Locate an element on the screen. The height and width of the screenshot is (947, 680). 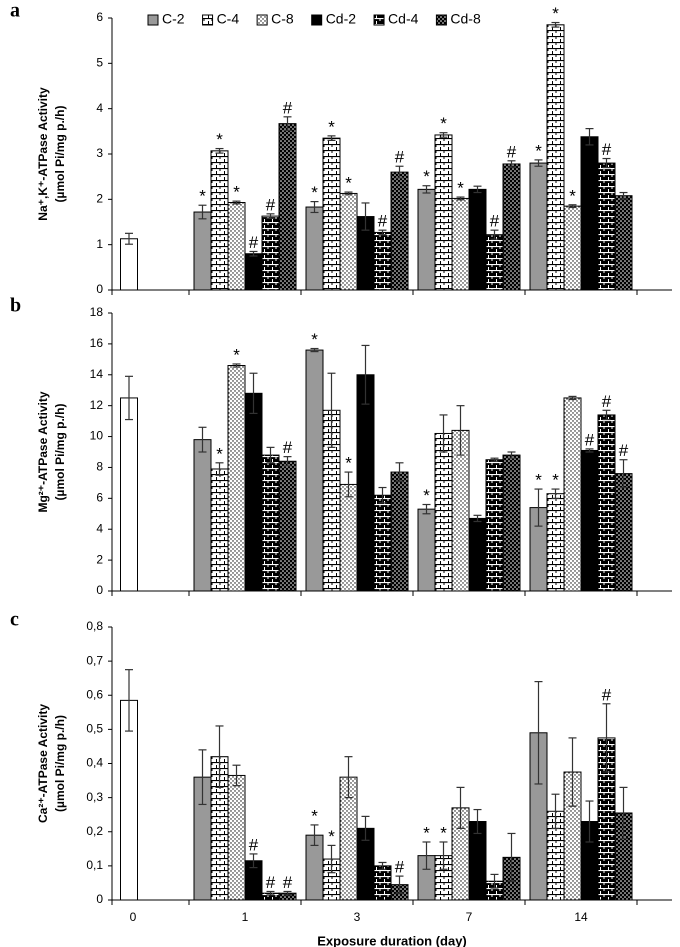
y-axis-label: Mg²⁺-ATPase Activity is located at coordinates (43, 451).